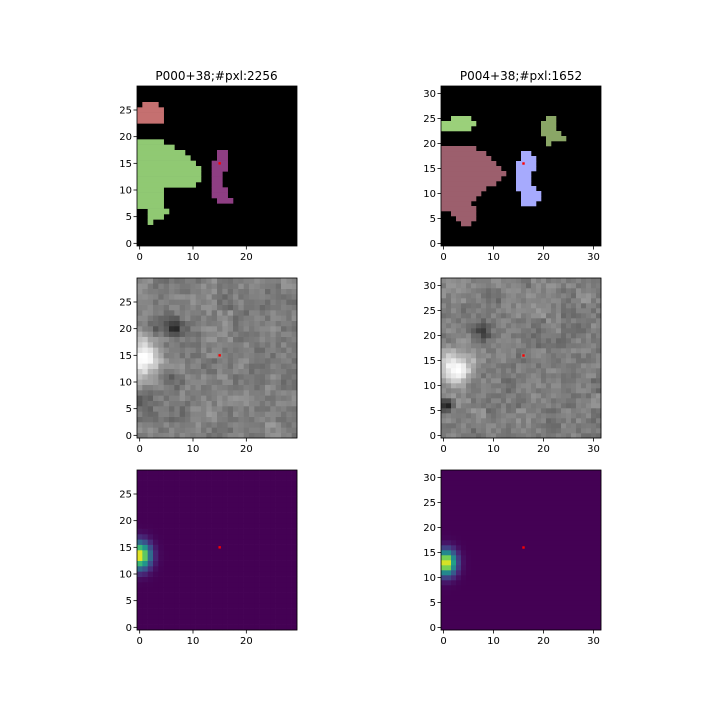 This screenshot has width=720, height=720. Describe the element at coordinates (219, 163) in the screenshot. I see `center-marker` at that location.